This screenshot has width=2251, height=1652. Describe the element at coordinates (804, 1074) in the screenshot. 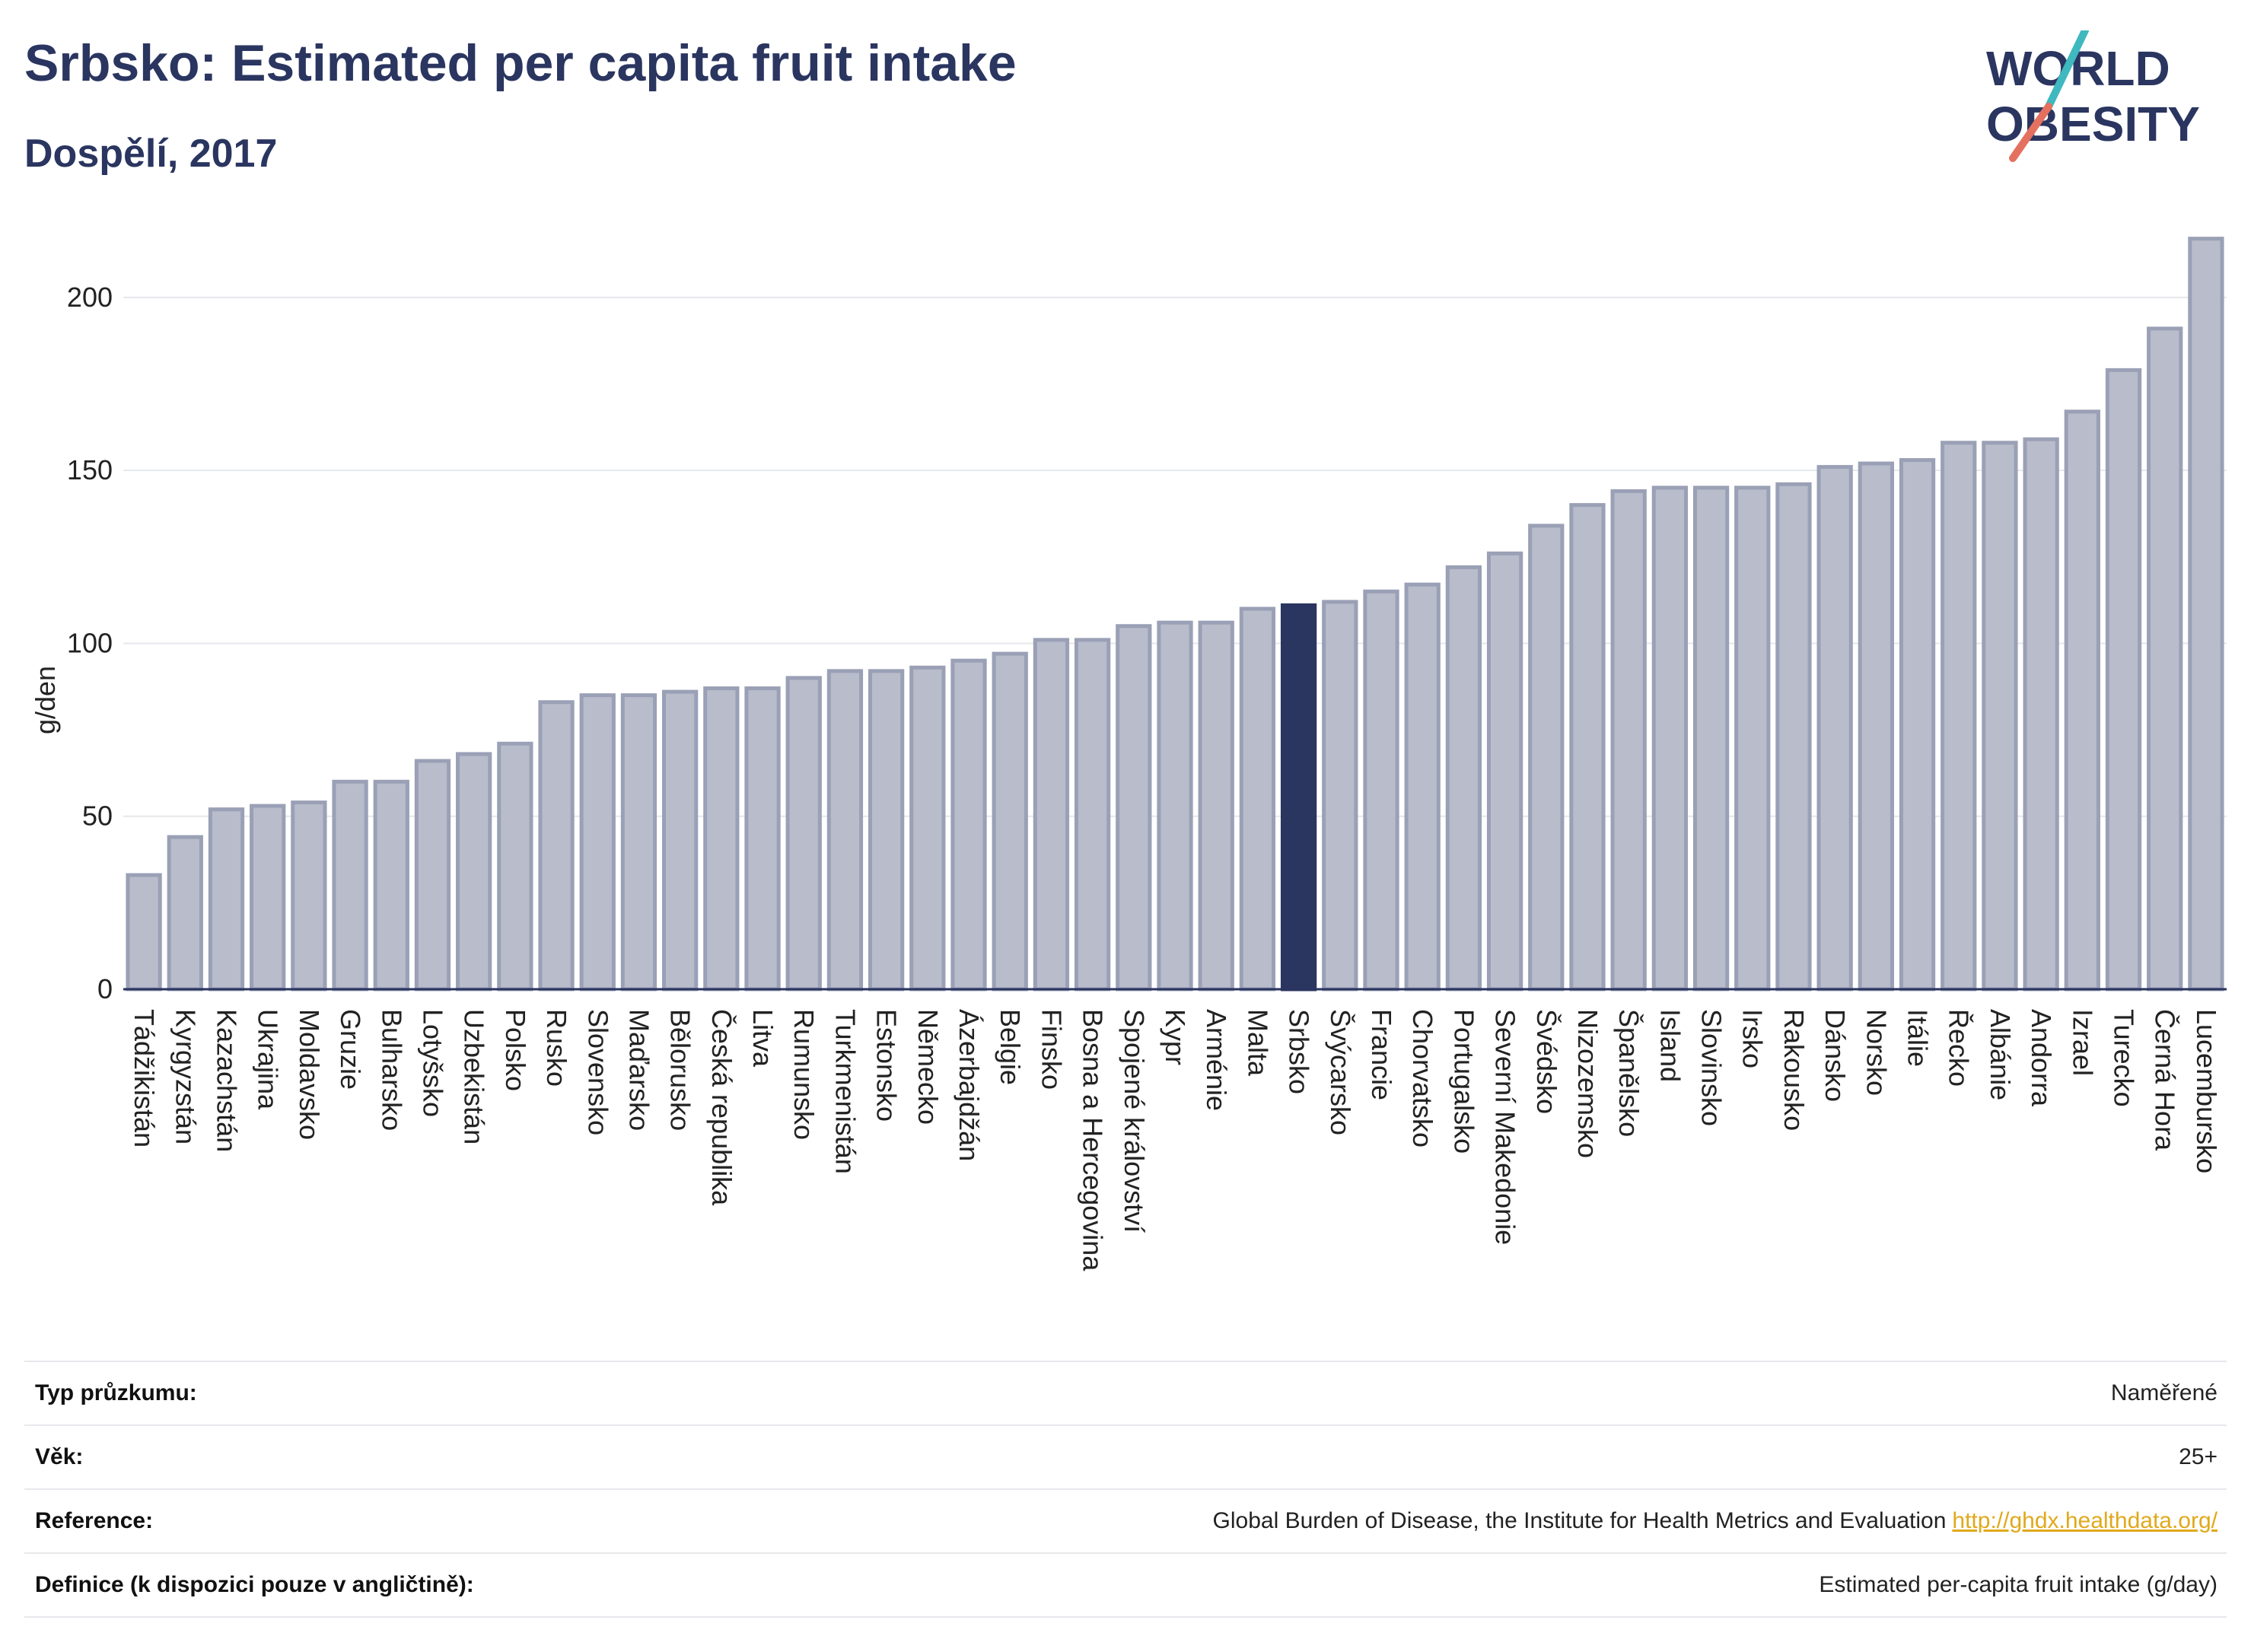

I see `x-tick-label: Rumunsko` at that location.